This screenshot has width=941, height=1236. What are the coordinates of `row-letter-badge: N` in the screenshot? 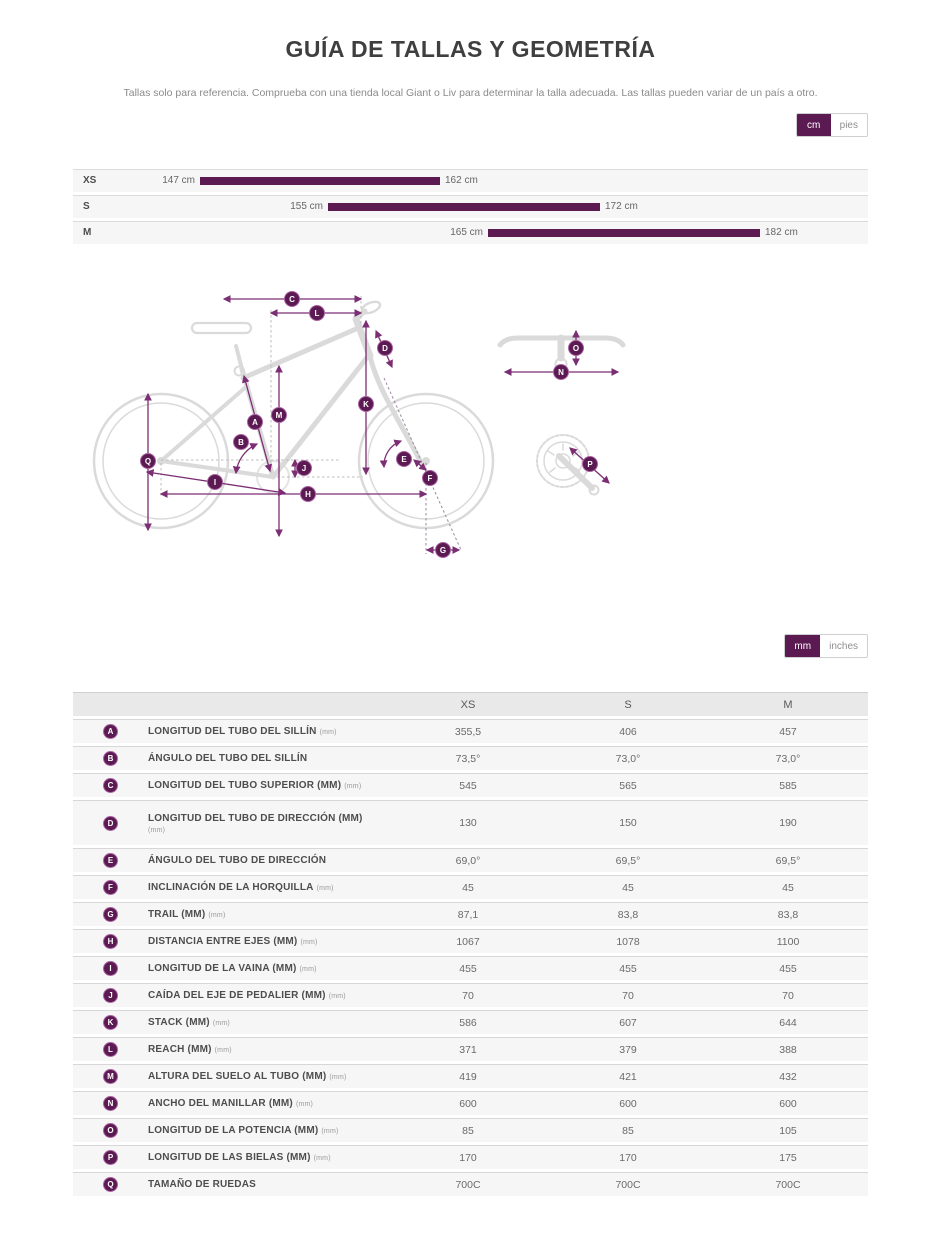 It's located at (110, 1103).